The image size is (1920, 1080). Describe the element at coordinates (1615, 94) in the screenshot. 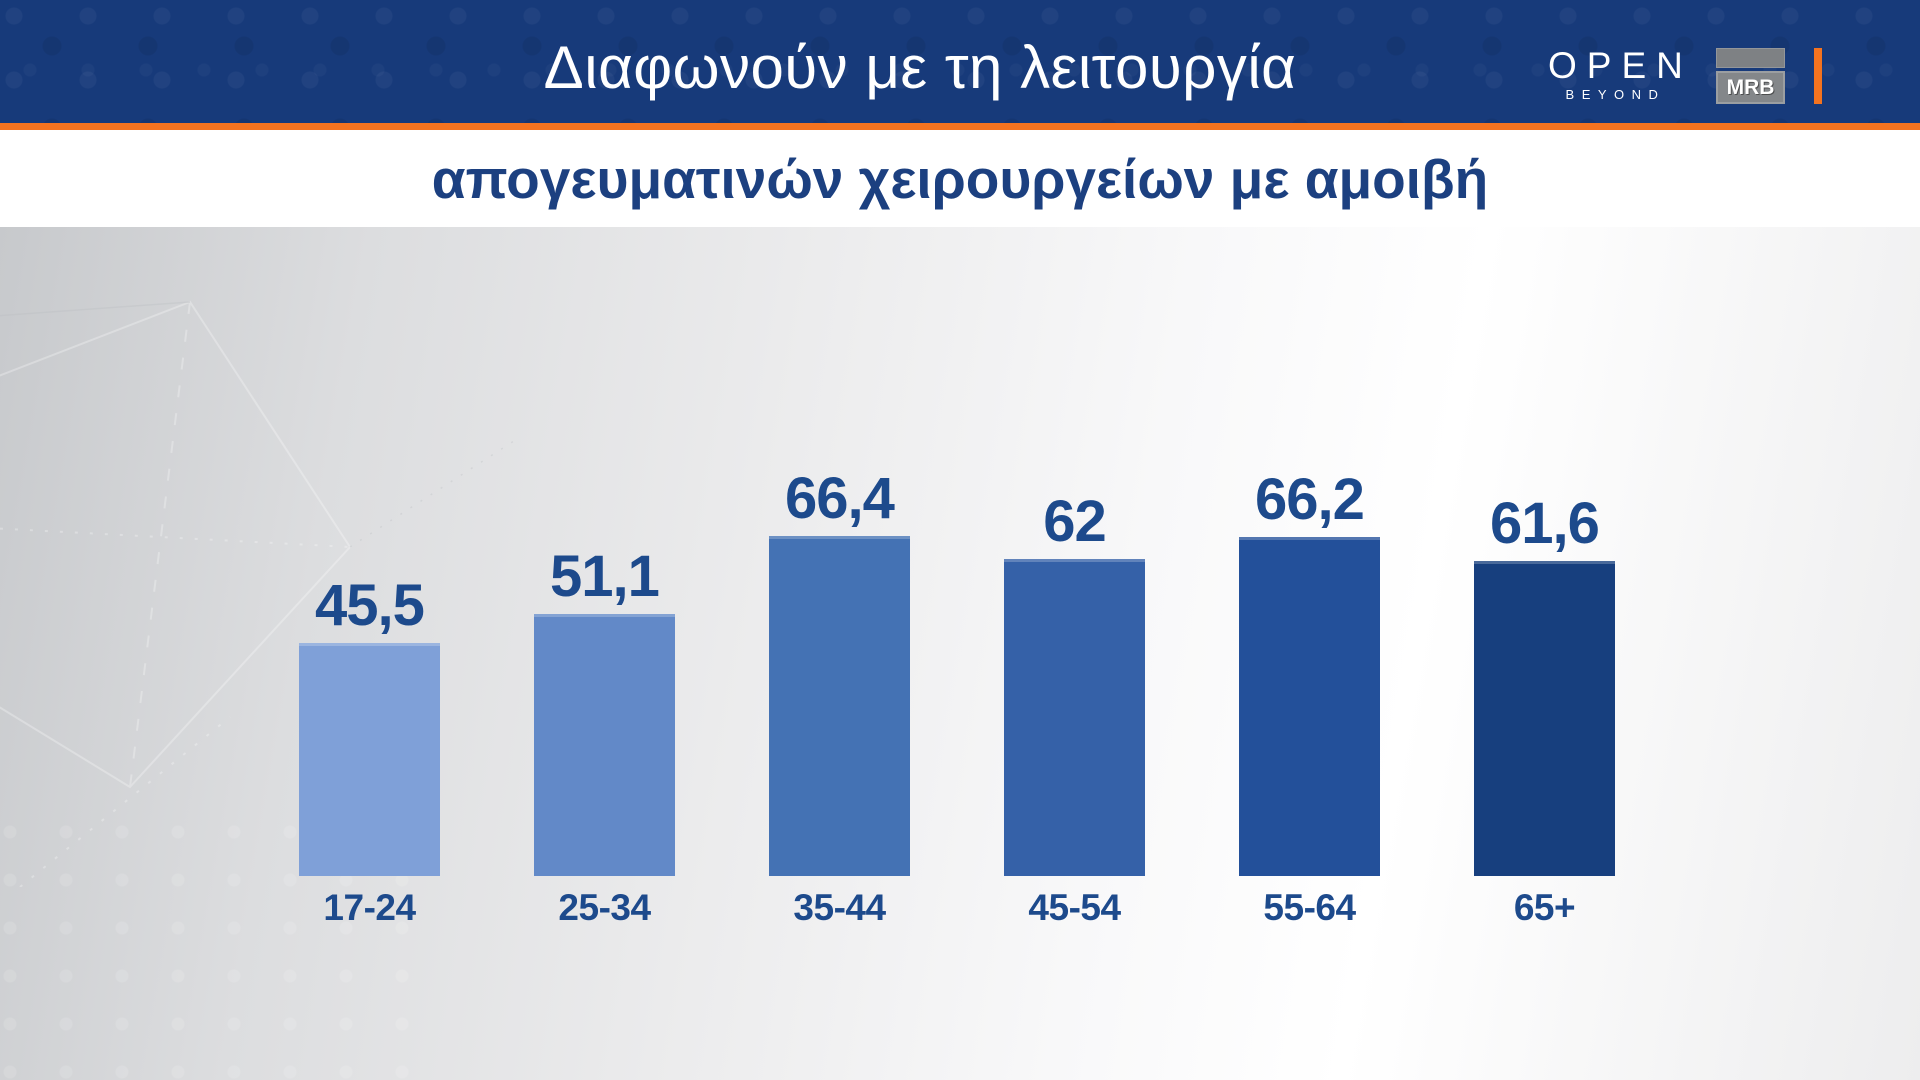

I see `open-logo-tagline: BEYOND` at that location.